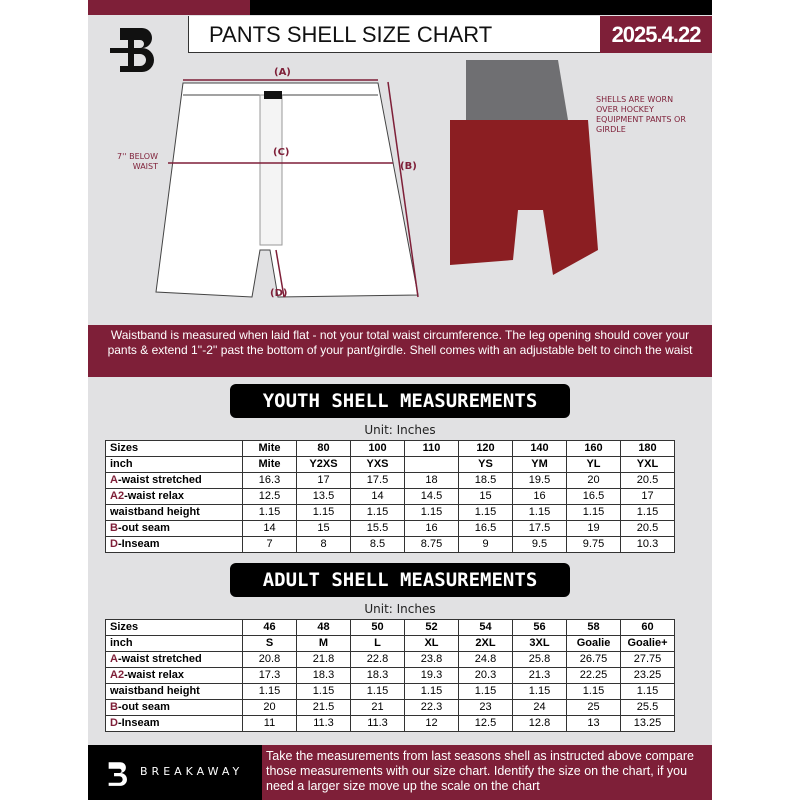 This screenshot has width=800, height=800. Describe the element at coordinates (593, 448) in the screenshot. I see `table-cell: 160` at that location.